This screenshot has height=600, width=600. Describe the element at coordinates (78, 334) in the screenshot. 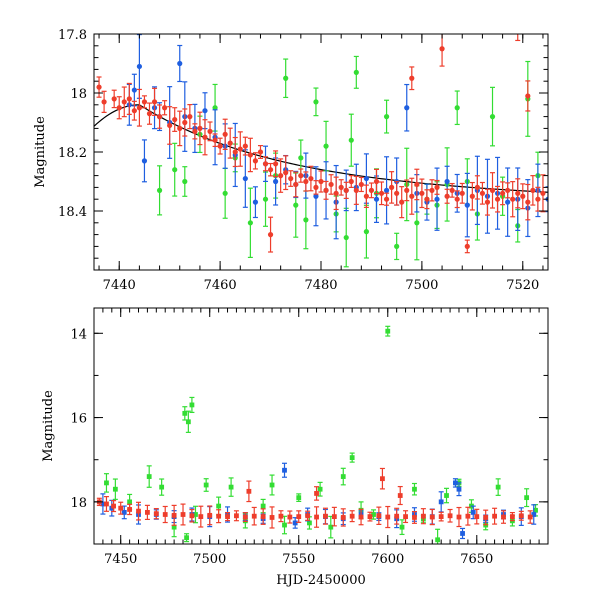

I see `y-tick-label: 14` at that location.